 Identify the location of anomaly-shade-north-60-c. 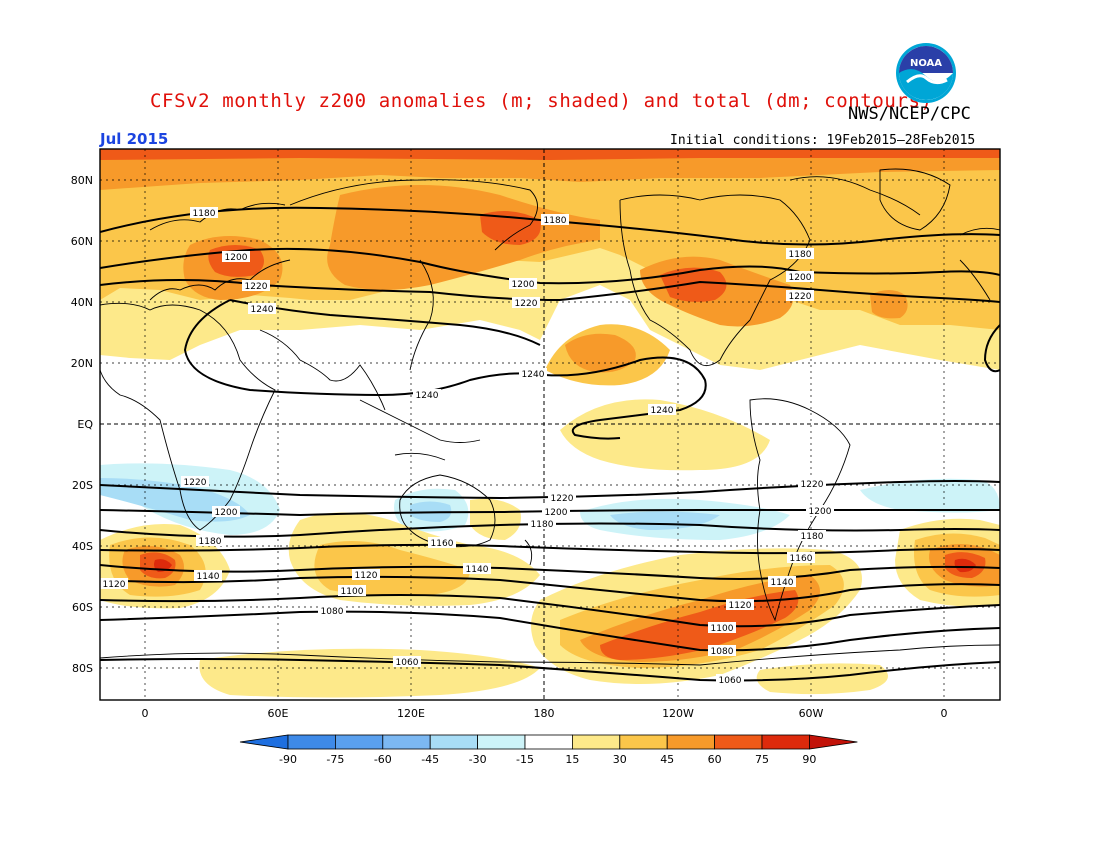
(693, 284).